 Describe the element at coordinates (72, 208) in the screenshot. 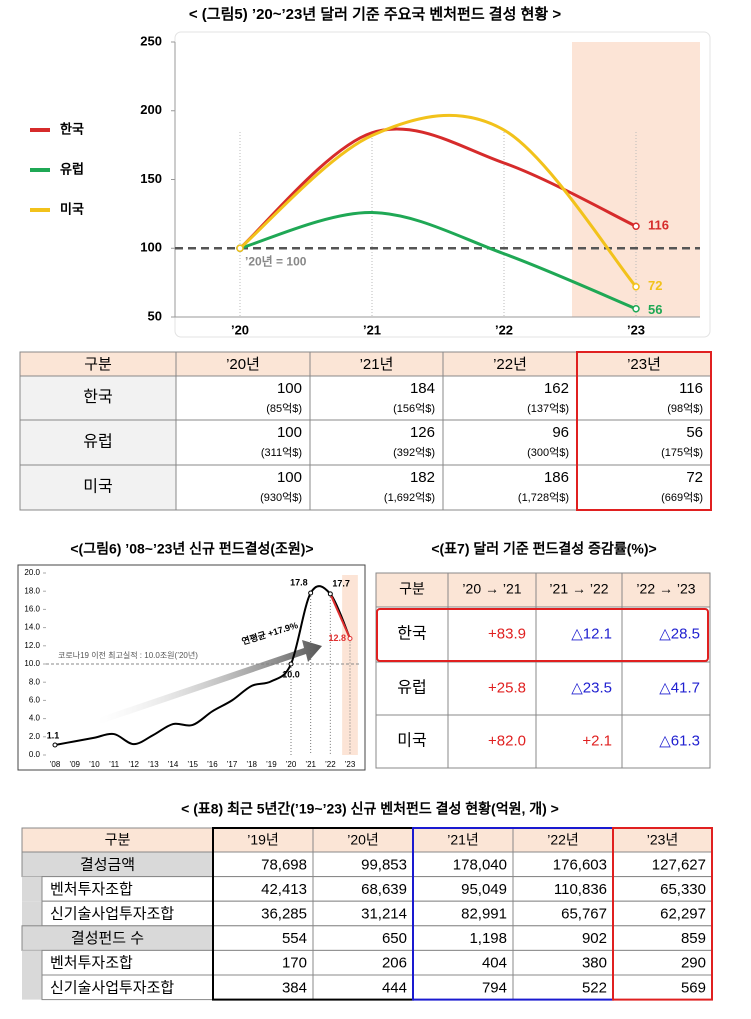

I see `legend-label: 미국` at that location.